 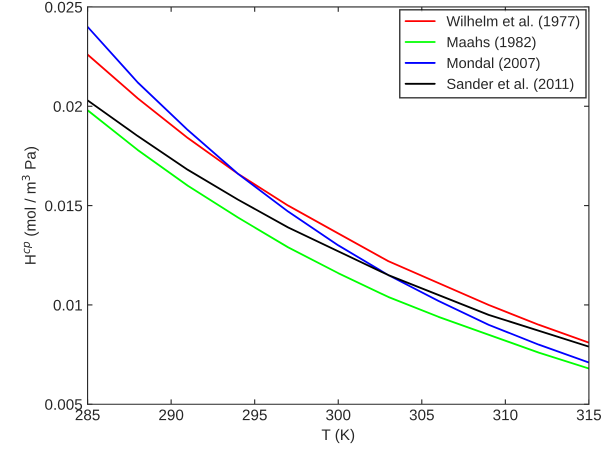 What do you see at coordinates (338, 436) in the screenshot?
I see `x-axis-title: T (K)` at bounding box center [338, 436].